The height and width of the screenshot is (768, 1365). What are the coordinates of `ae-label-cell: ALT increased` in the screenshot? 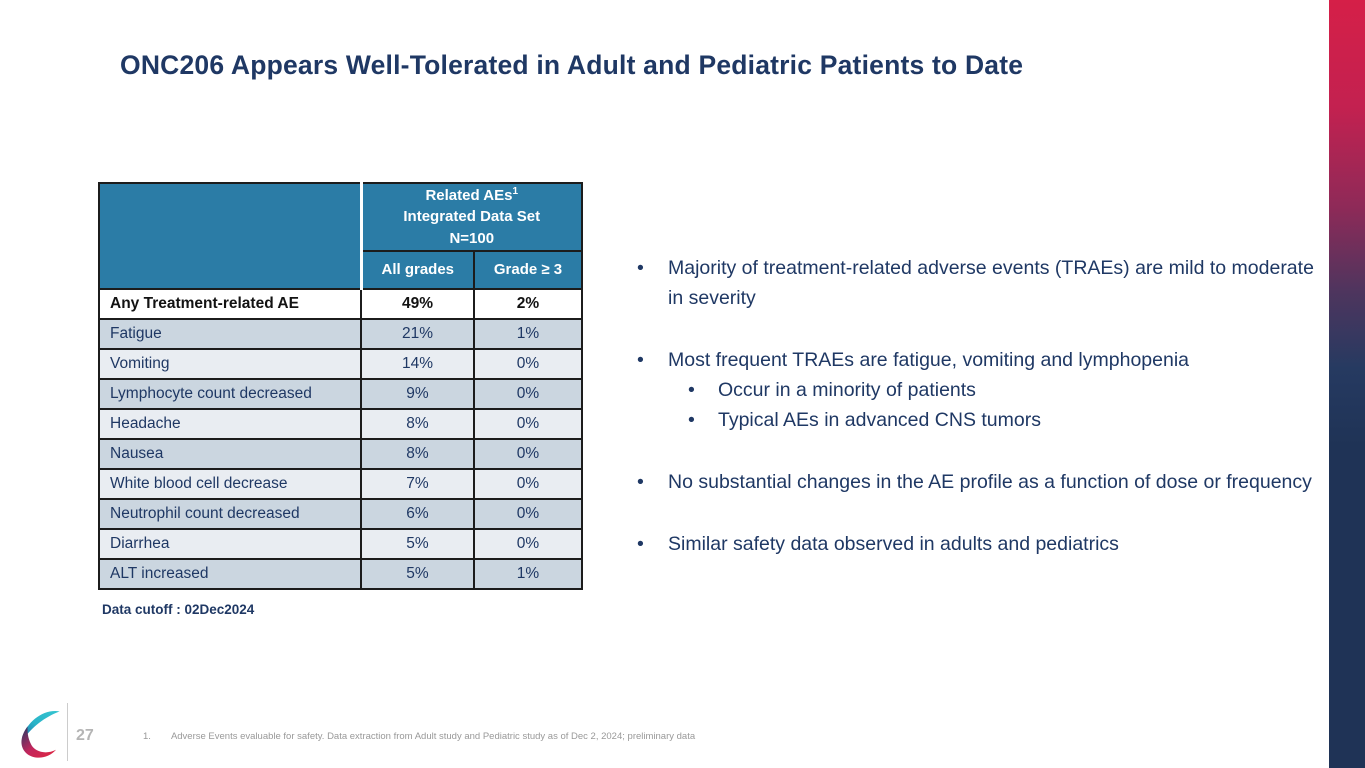 It's located at (230, 573).